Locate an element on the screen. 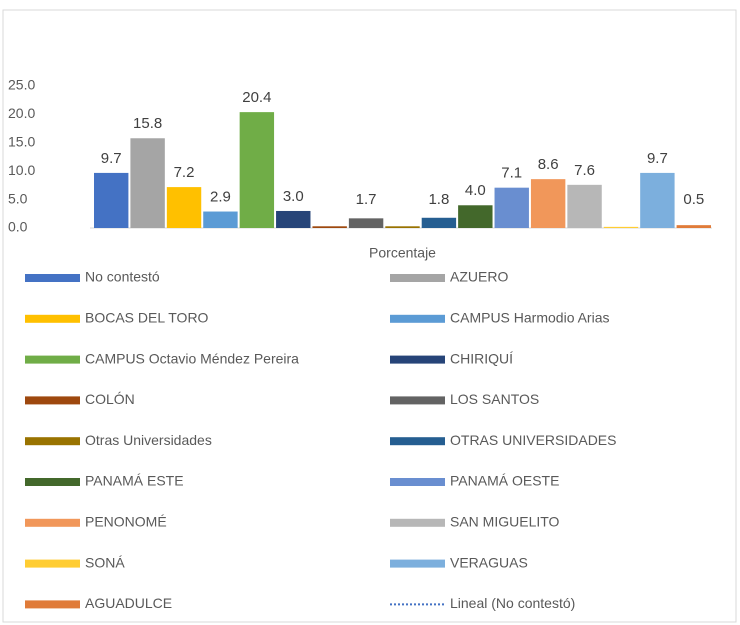 This screenshot has height=625, width=740. data-label: 15.8 is located at coordinates (147, 123).